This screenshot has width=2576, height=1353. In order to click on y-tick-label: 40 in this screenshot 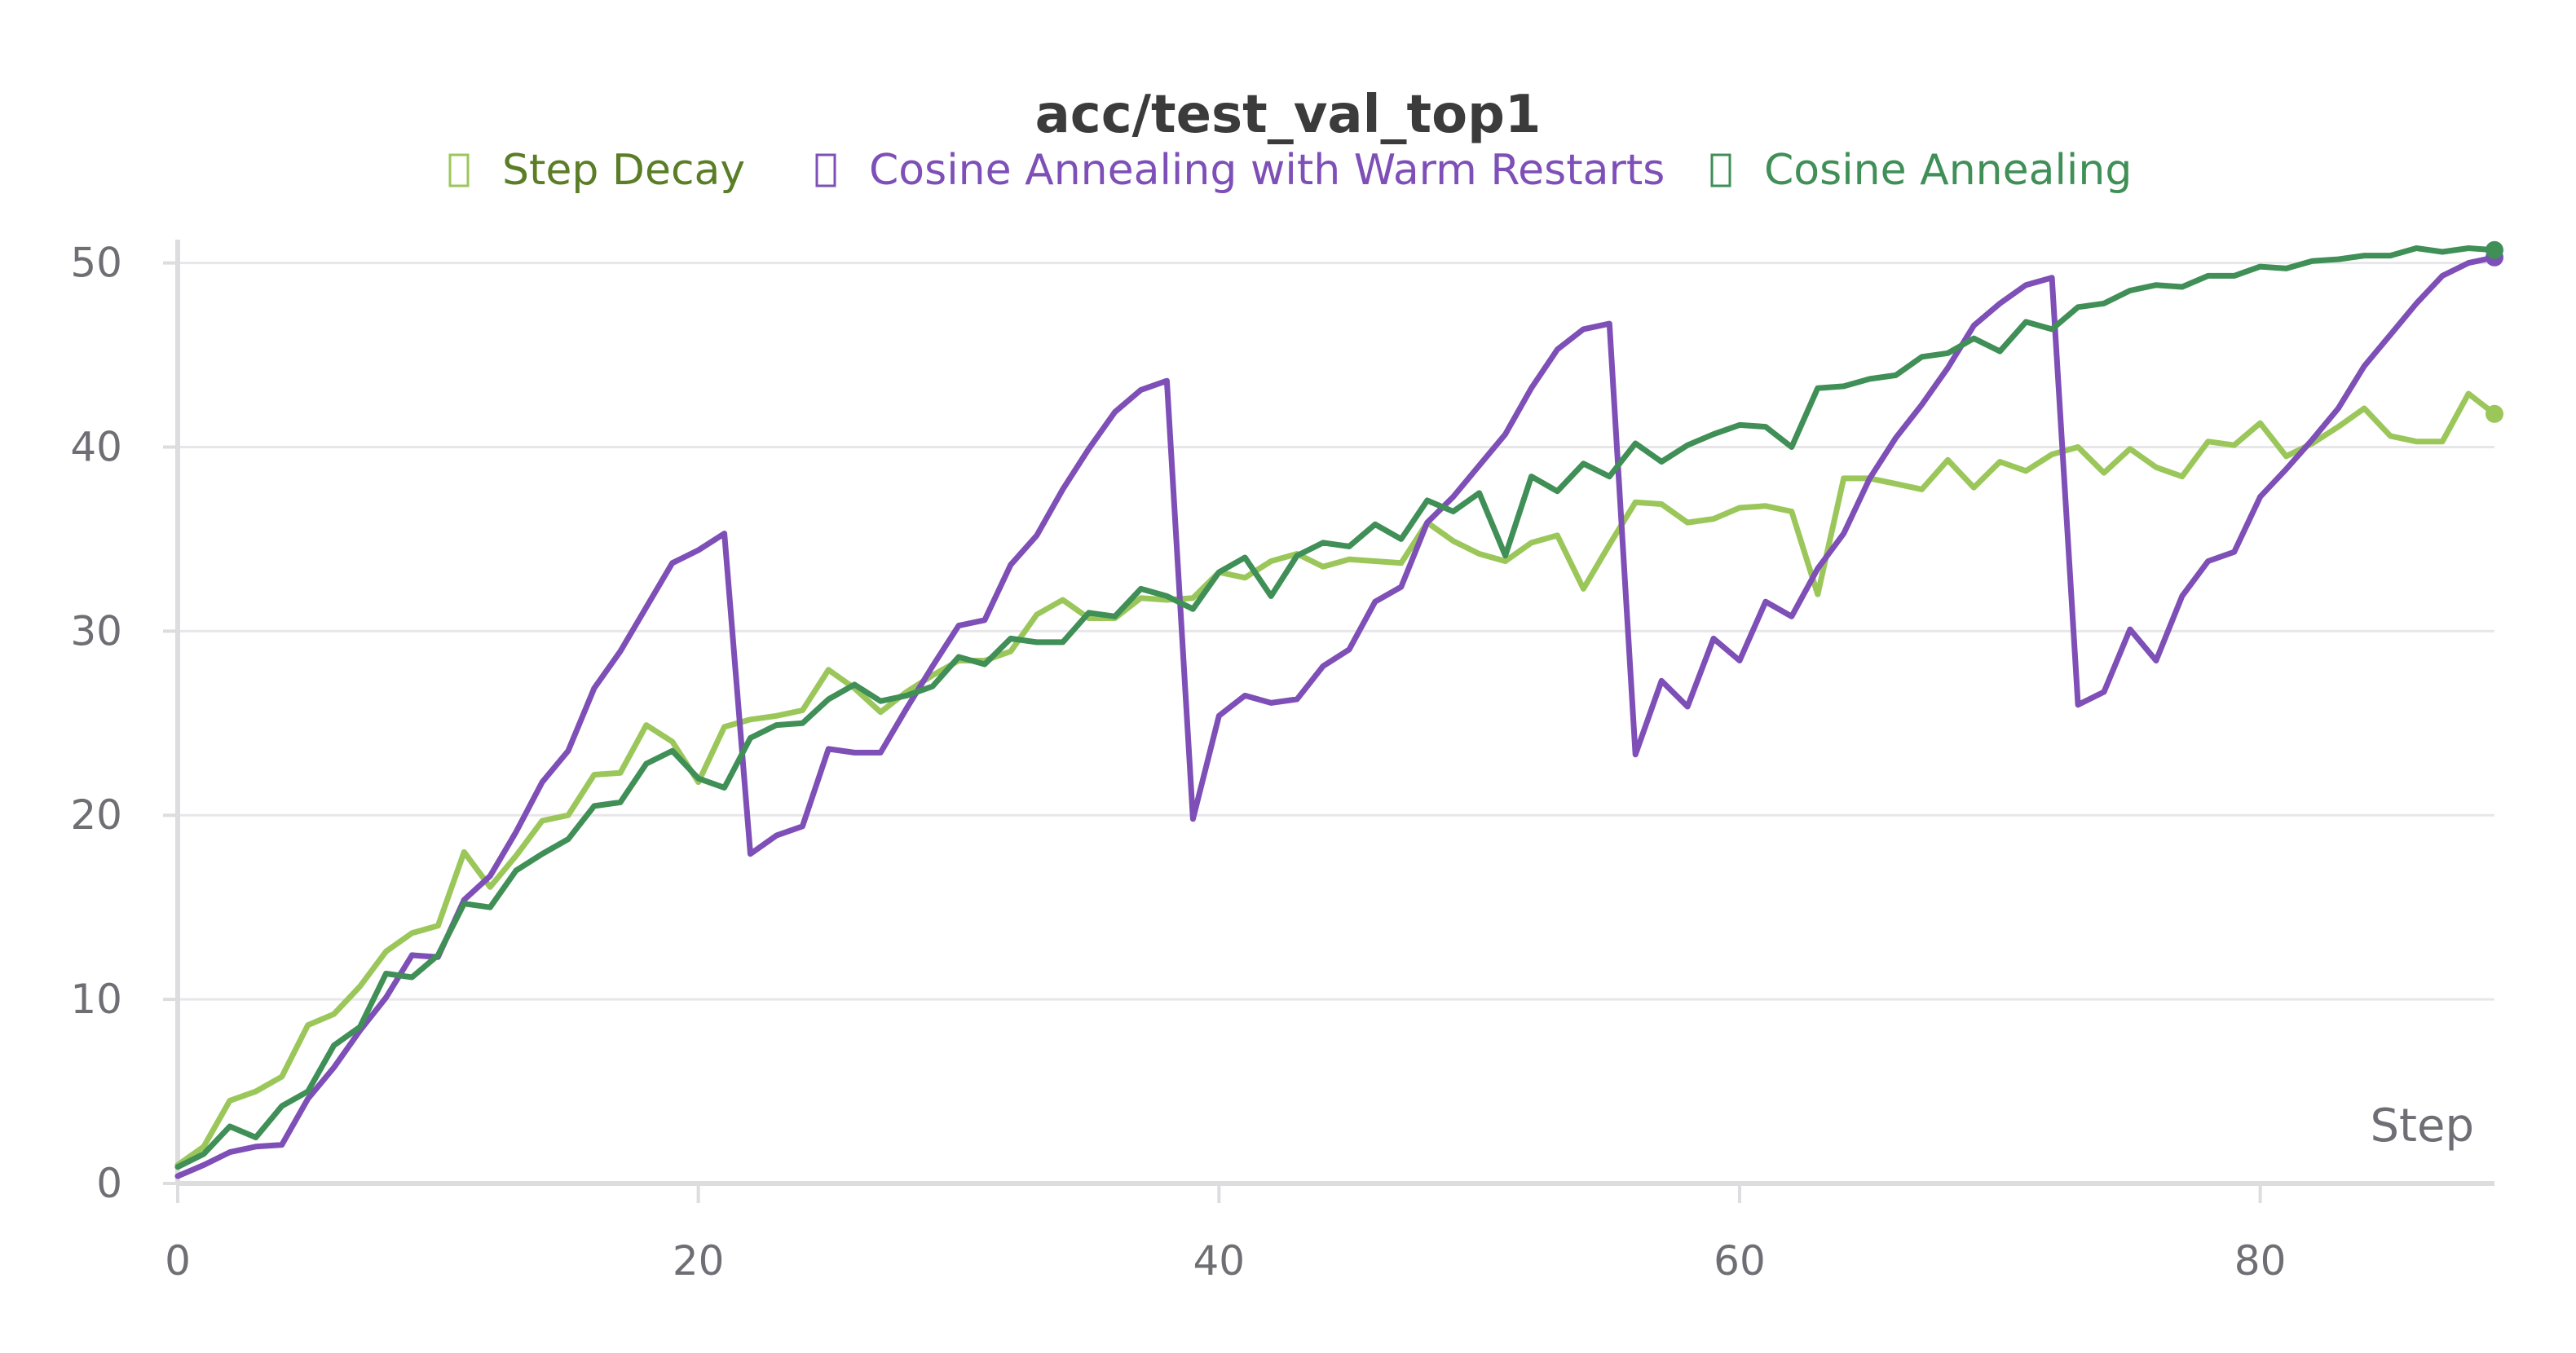, I will do `click(96, 446)`.